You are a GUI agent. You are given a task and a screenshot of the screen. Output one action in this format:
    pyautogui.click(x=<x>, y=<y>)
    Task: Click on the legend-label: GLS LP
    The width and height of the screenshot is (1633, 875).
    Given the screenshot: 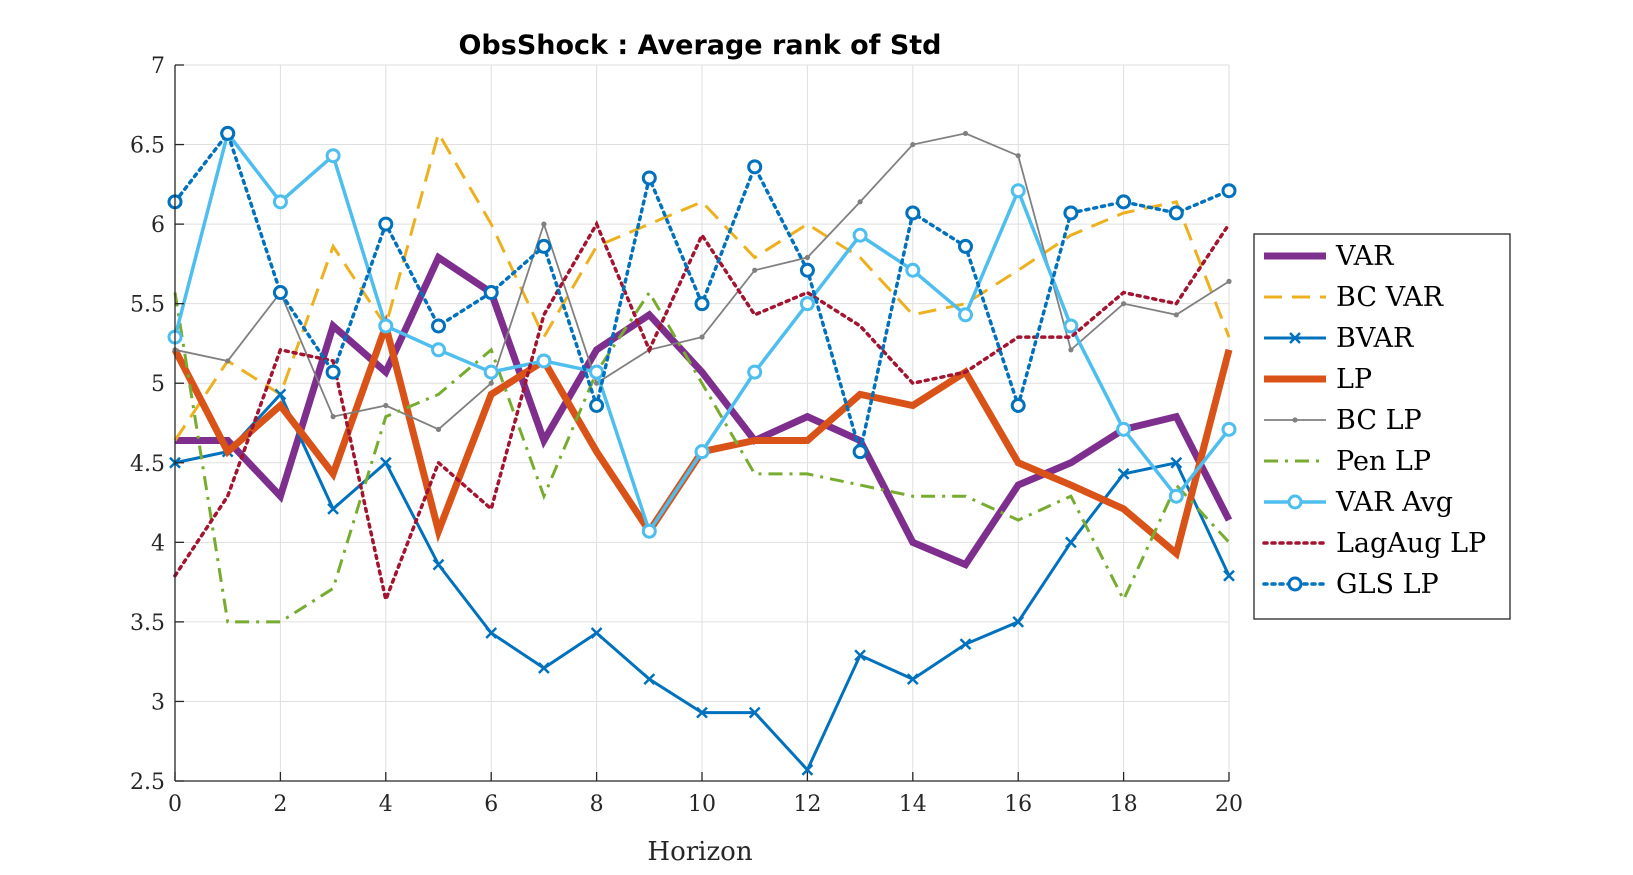 What is the action you would take?
    pyautogui.click(x=1387, y=584)
    